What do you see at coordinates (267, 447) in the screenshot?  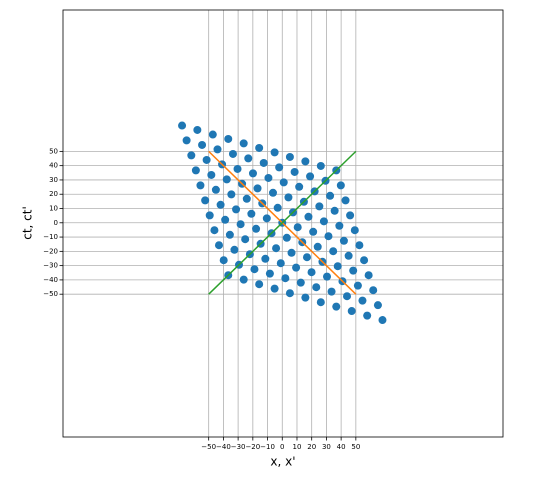 I see `x-tick-label: −10` at bounding box center [267, 447].